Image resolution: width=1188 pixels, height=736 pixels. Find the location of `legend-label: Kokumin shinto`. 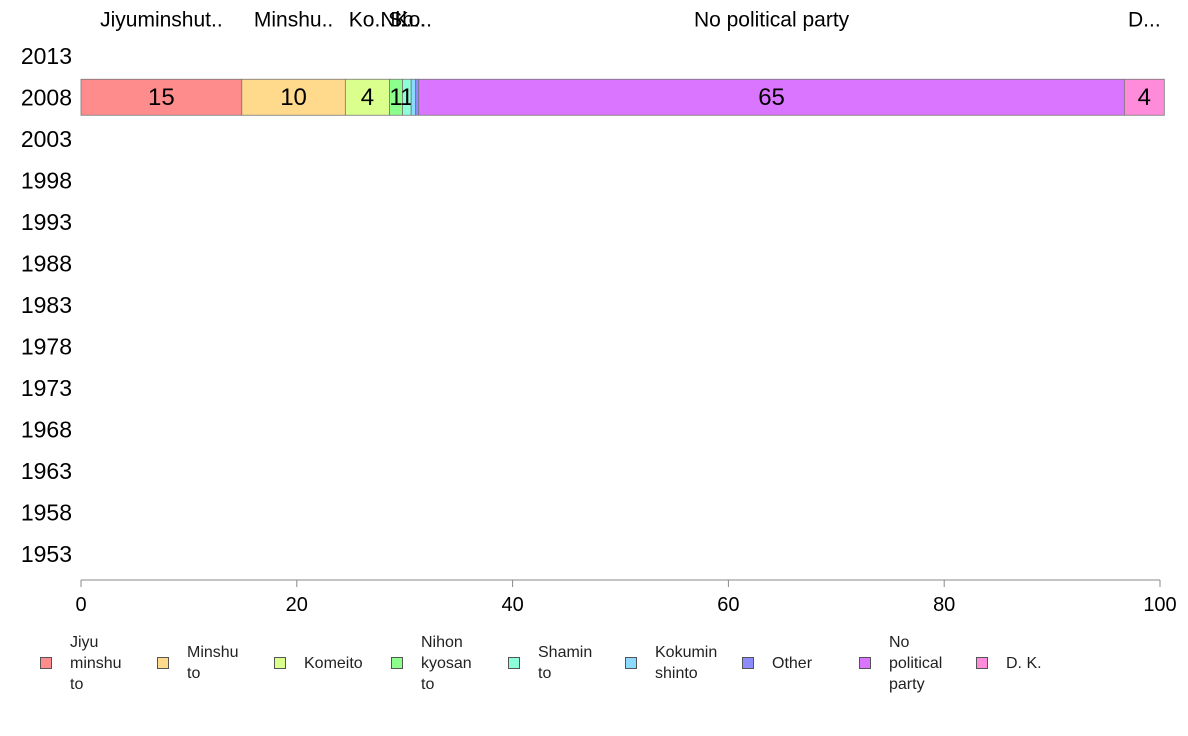

legend-label: Kokumin shinto is located at coordinates (686, 663).